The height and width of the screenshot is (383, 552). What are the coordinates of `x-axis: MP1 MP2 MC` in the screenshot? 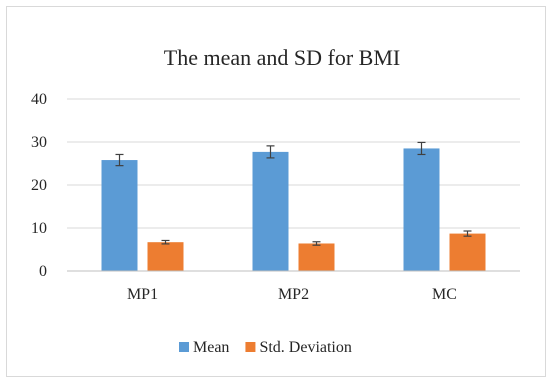 It's located at (292, 294).